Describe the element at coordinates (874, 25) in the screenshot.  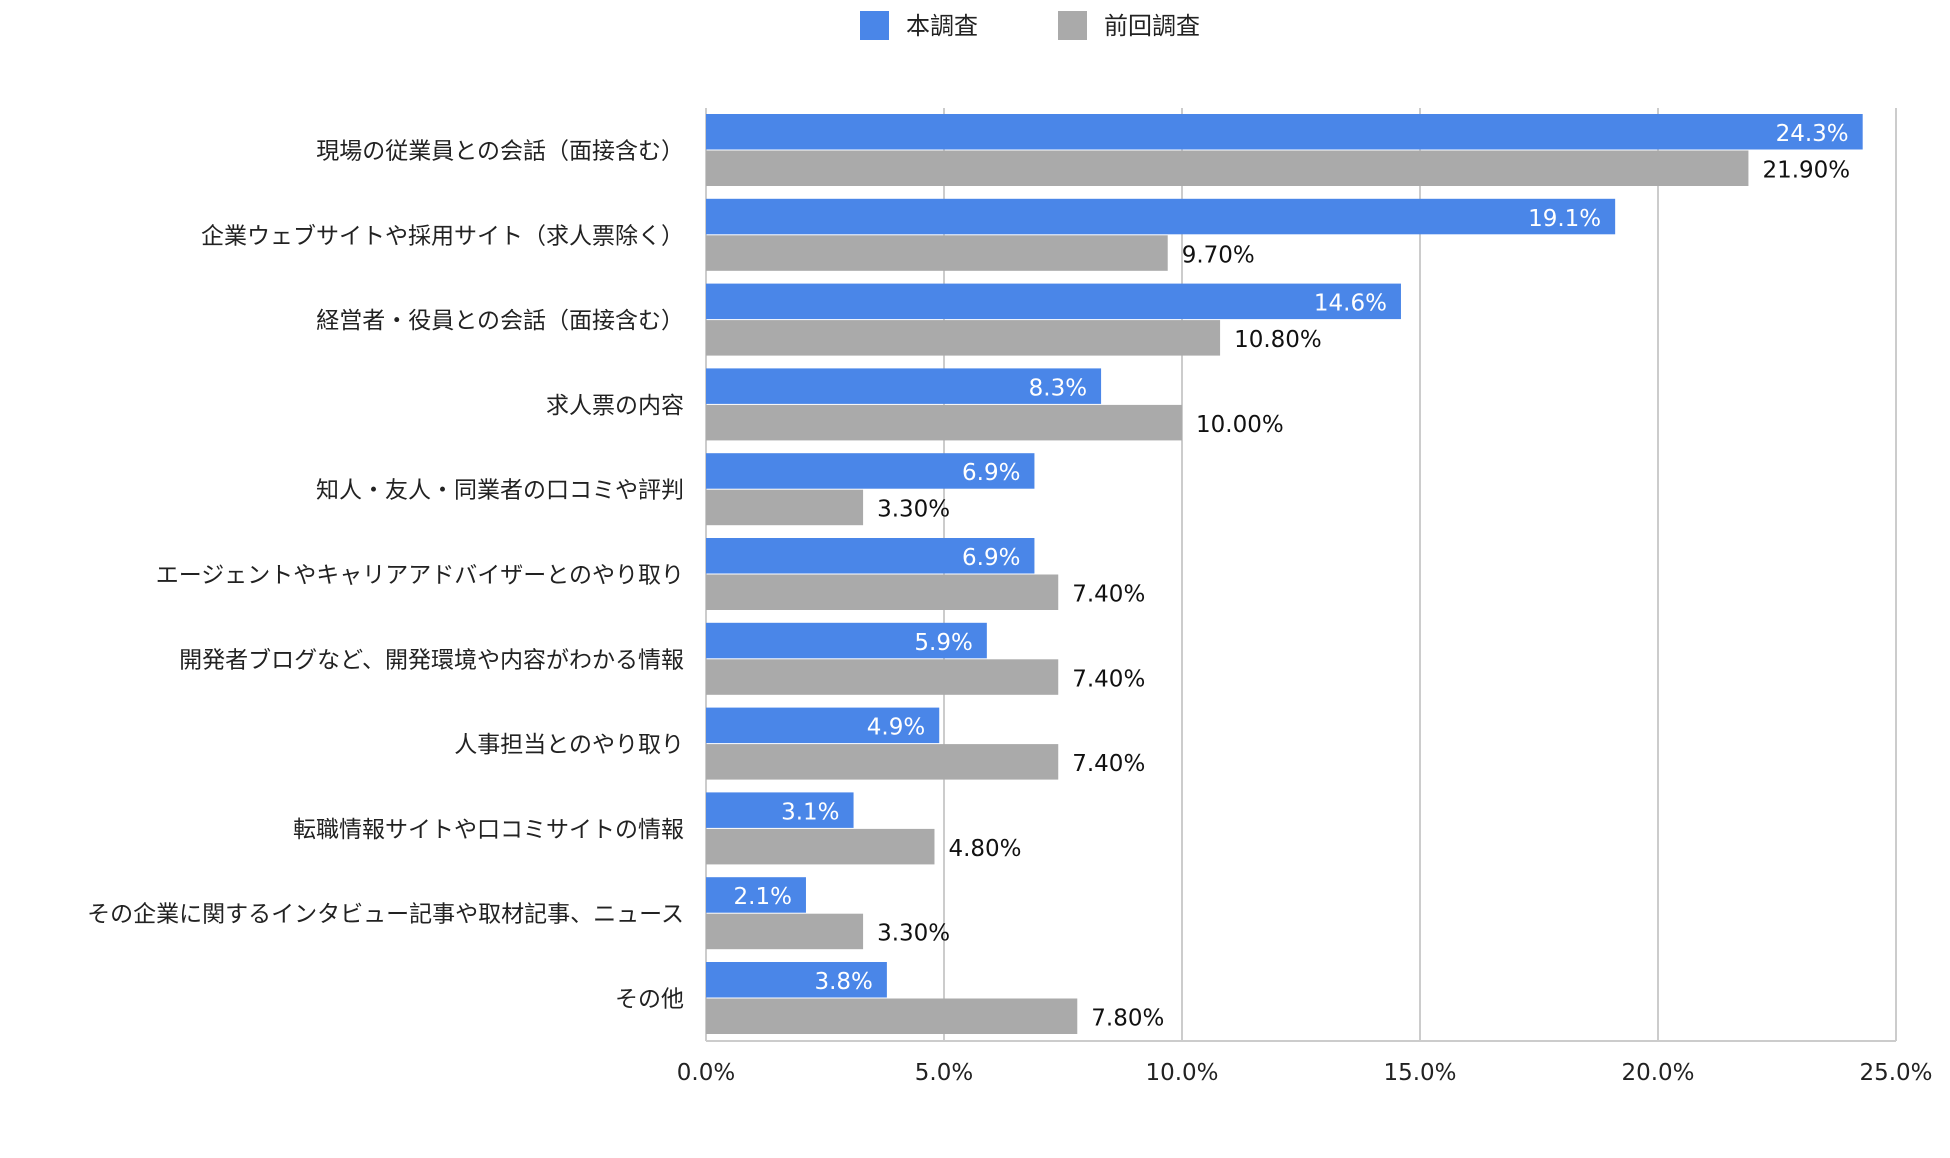
I see `legend-swatch-current` at that location.